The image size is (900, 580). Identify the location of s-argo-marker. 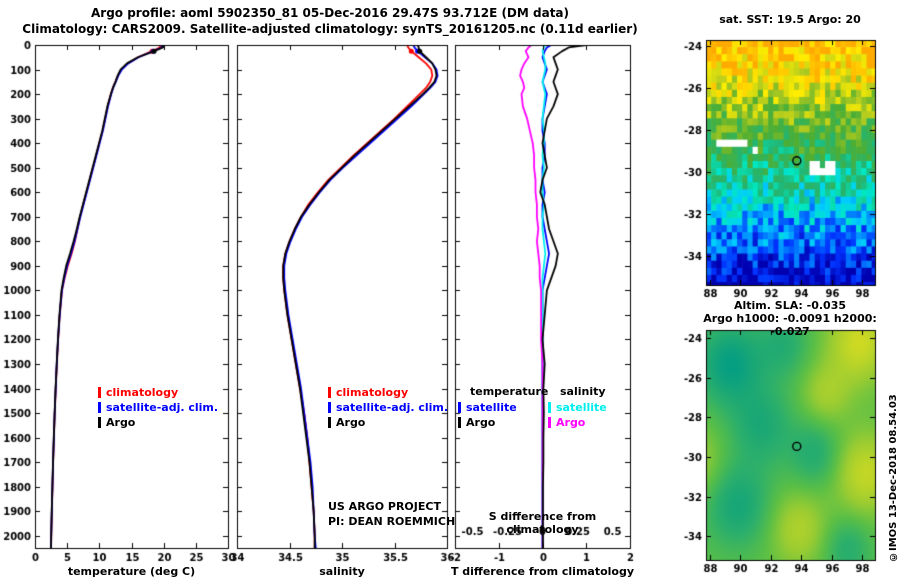
(549, 422).